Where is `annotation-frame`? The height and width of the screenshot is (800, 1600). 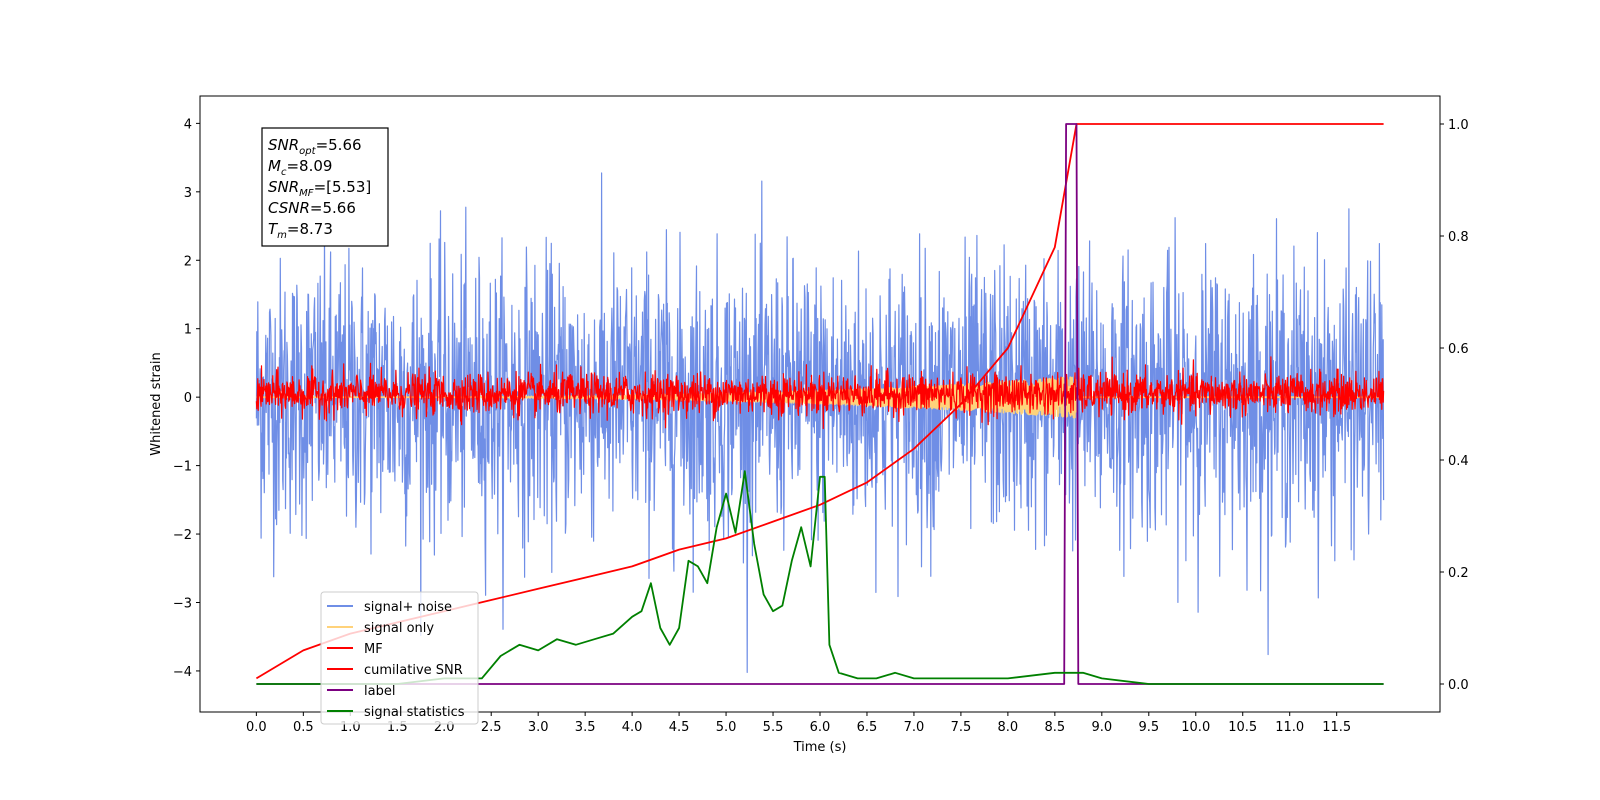
annotation-frame is located at coordinates (325, 187).